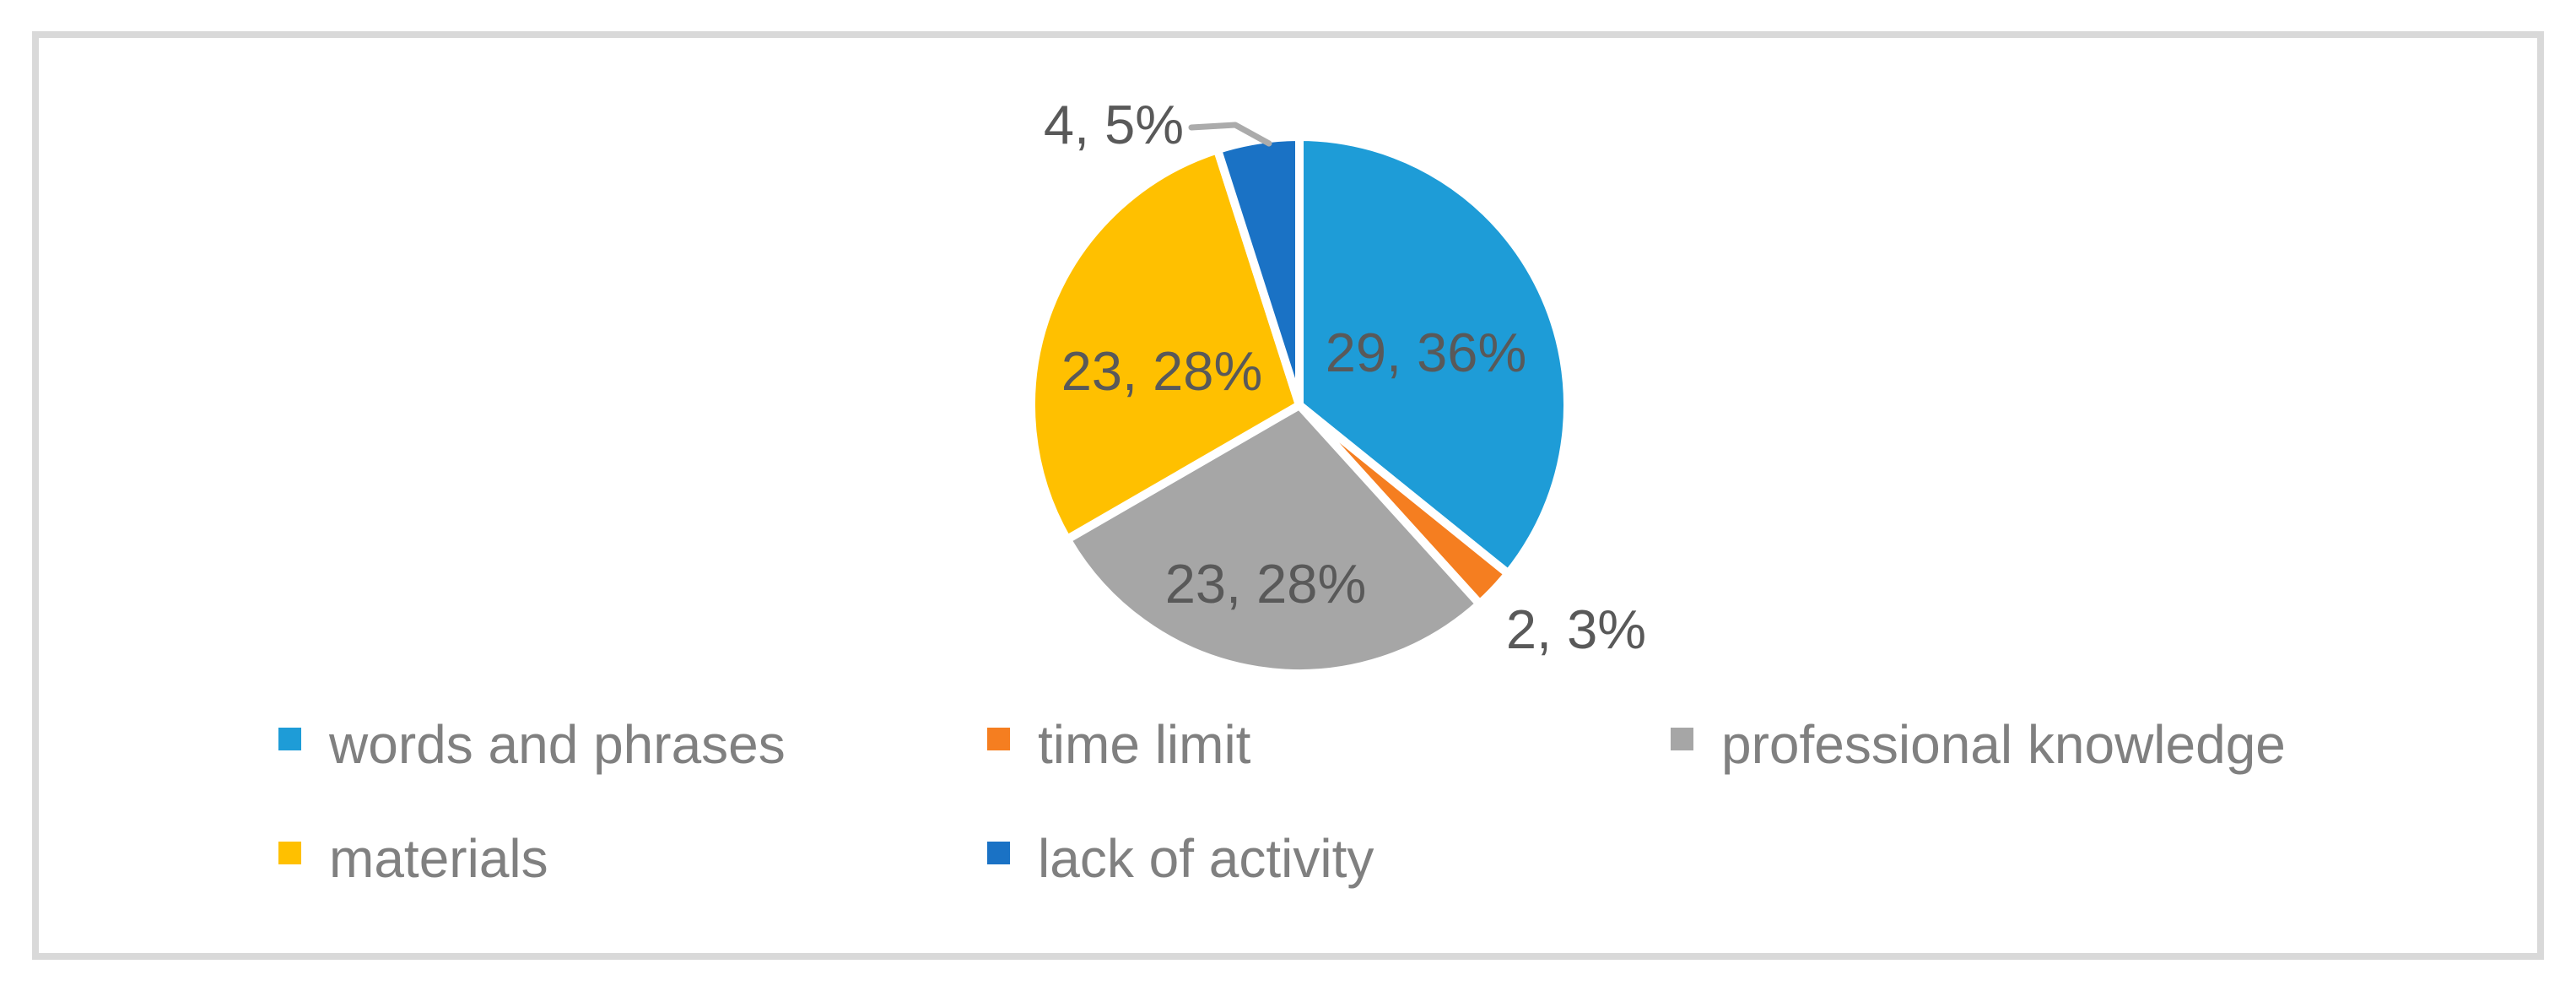 This screenshot has width=2576, height=991. What do you see at coordinates (1266, 584) in the screenshot?
I see `pie-data-label-professional-knowledge: 23, 28%` at bounding box center [1266, 584].